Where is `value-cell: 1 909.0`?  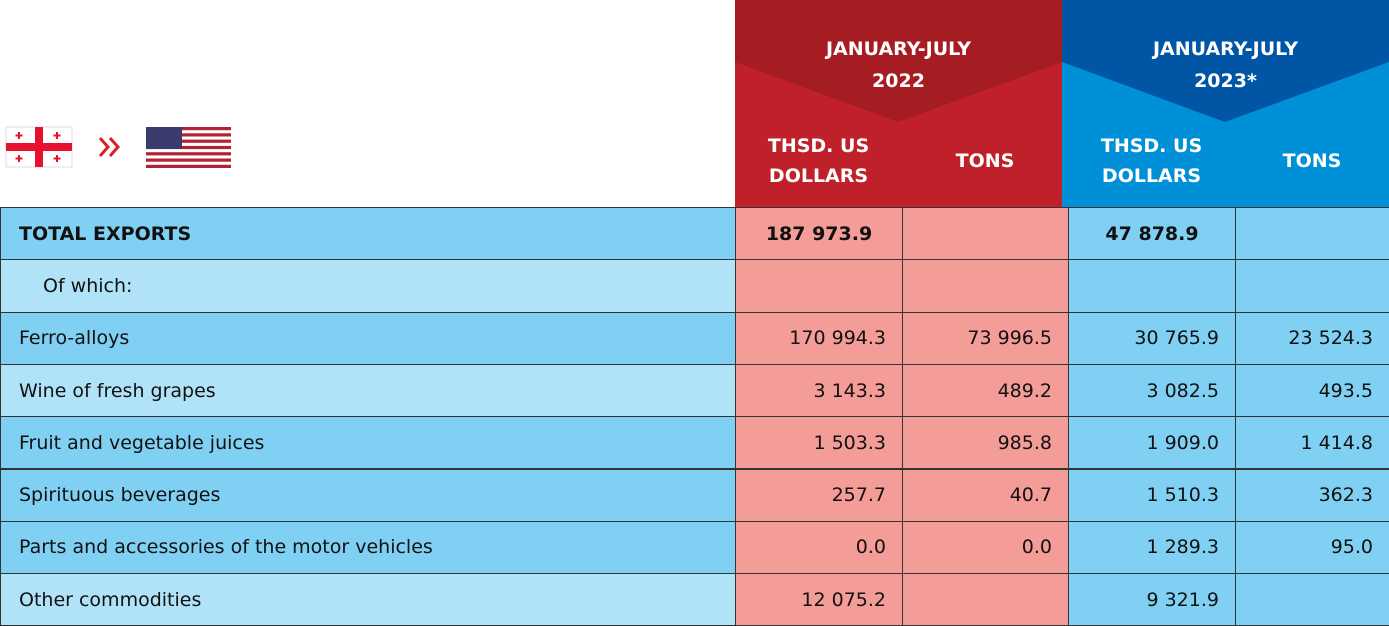
value-cell: 1 909.0 is located at coordinates (1152, 443).